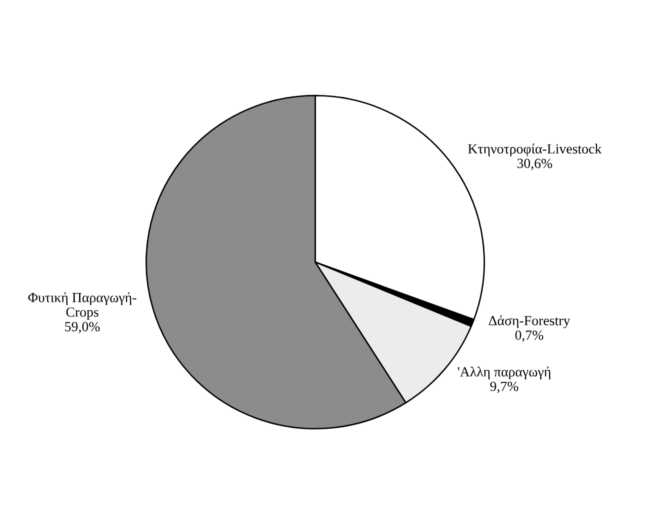  What do you see at coordinates (529, 336) in the screenshot?
I see `data-label: 0,7%` at bounding box center [529, 336].